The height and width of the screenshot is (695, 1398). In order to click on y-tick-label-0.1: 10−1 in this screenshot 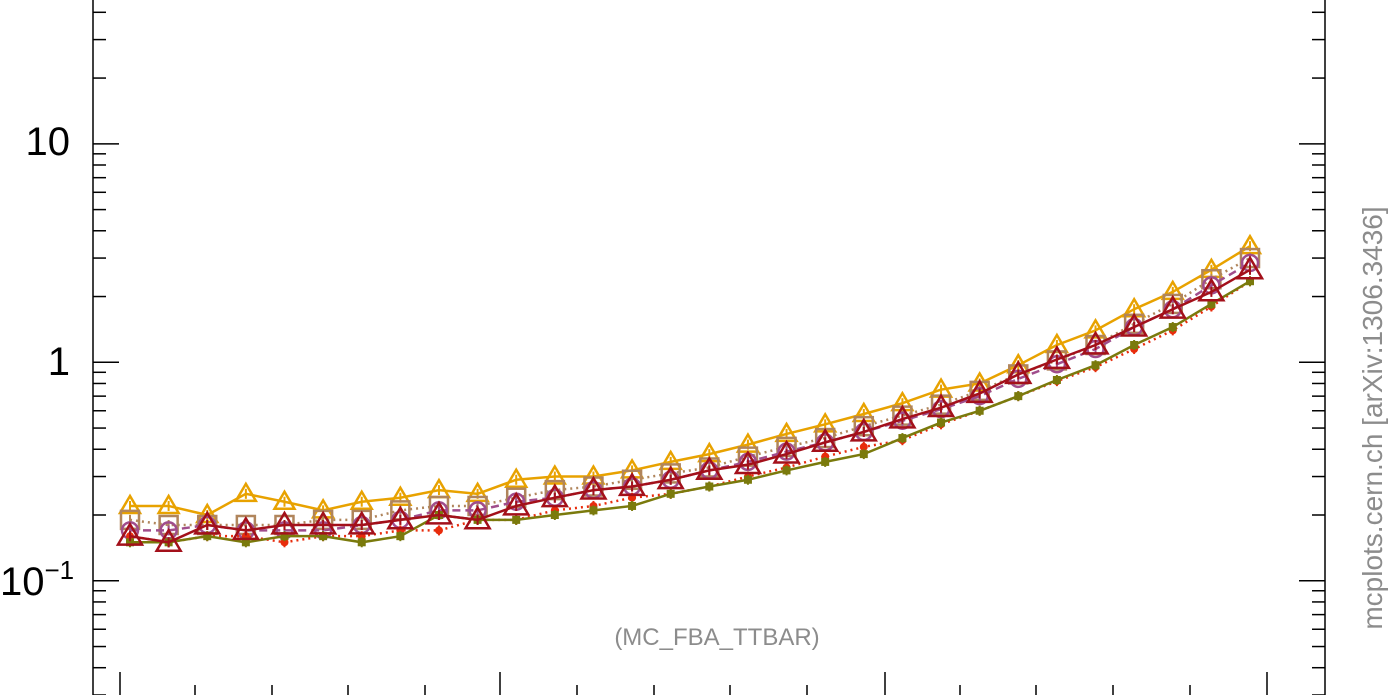, I will do `click(37, 579)`.